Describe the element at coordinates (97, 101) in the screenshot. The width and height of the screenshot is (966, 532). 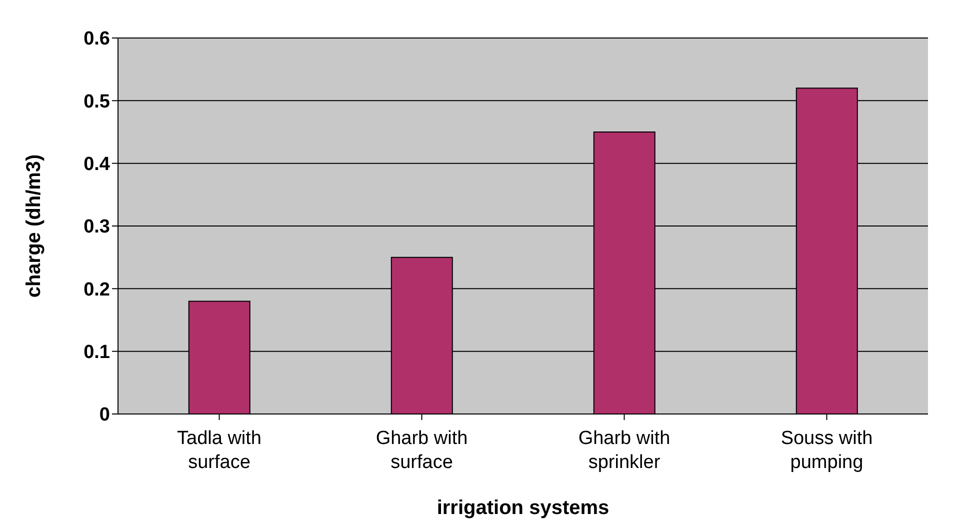
I see `y-tick-label: 0.5` at that location.